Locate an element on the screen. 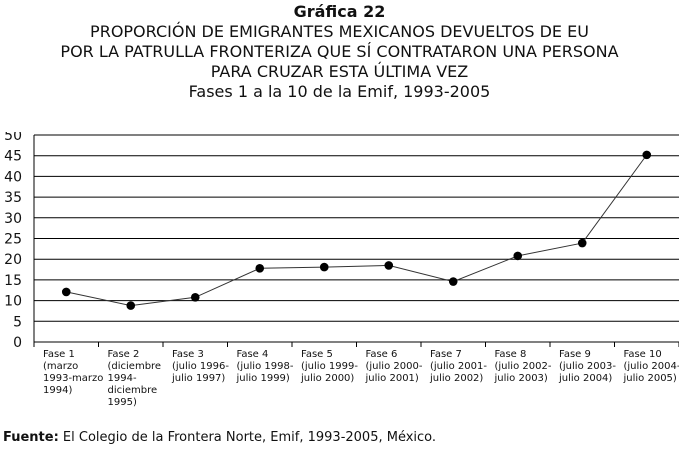  x-tick-label-line: julio 2001) is located at coordinates (392, 378).